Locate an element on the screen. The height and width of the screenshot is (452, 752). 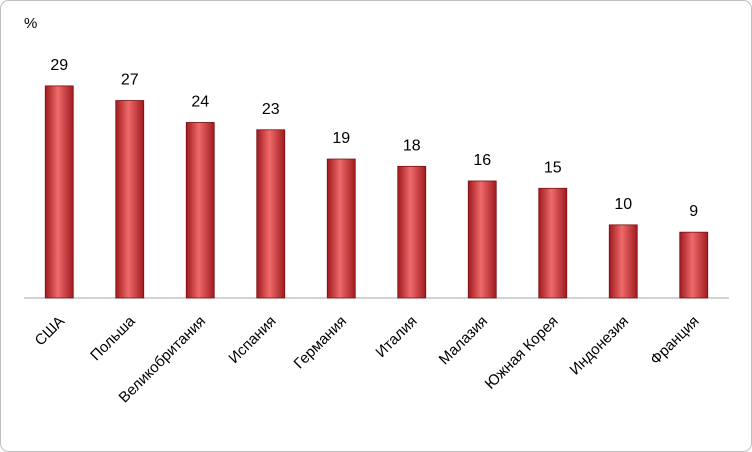
value-label: 19 is located at coordinates (341, 138).